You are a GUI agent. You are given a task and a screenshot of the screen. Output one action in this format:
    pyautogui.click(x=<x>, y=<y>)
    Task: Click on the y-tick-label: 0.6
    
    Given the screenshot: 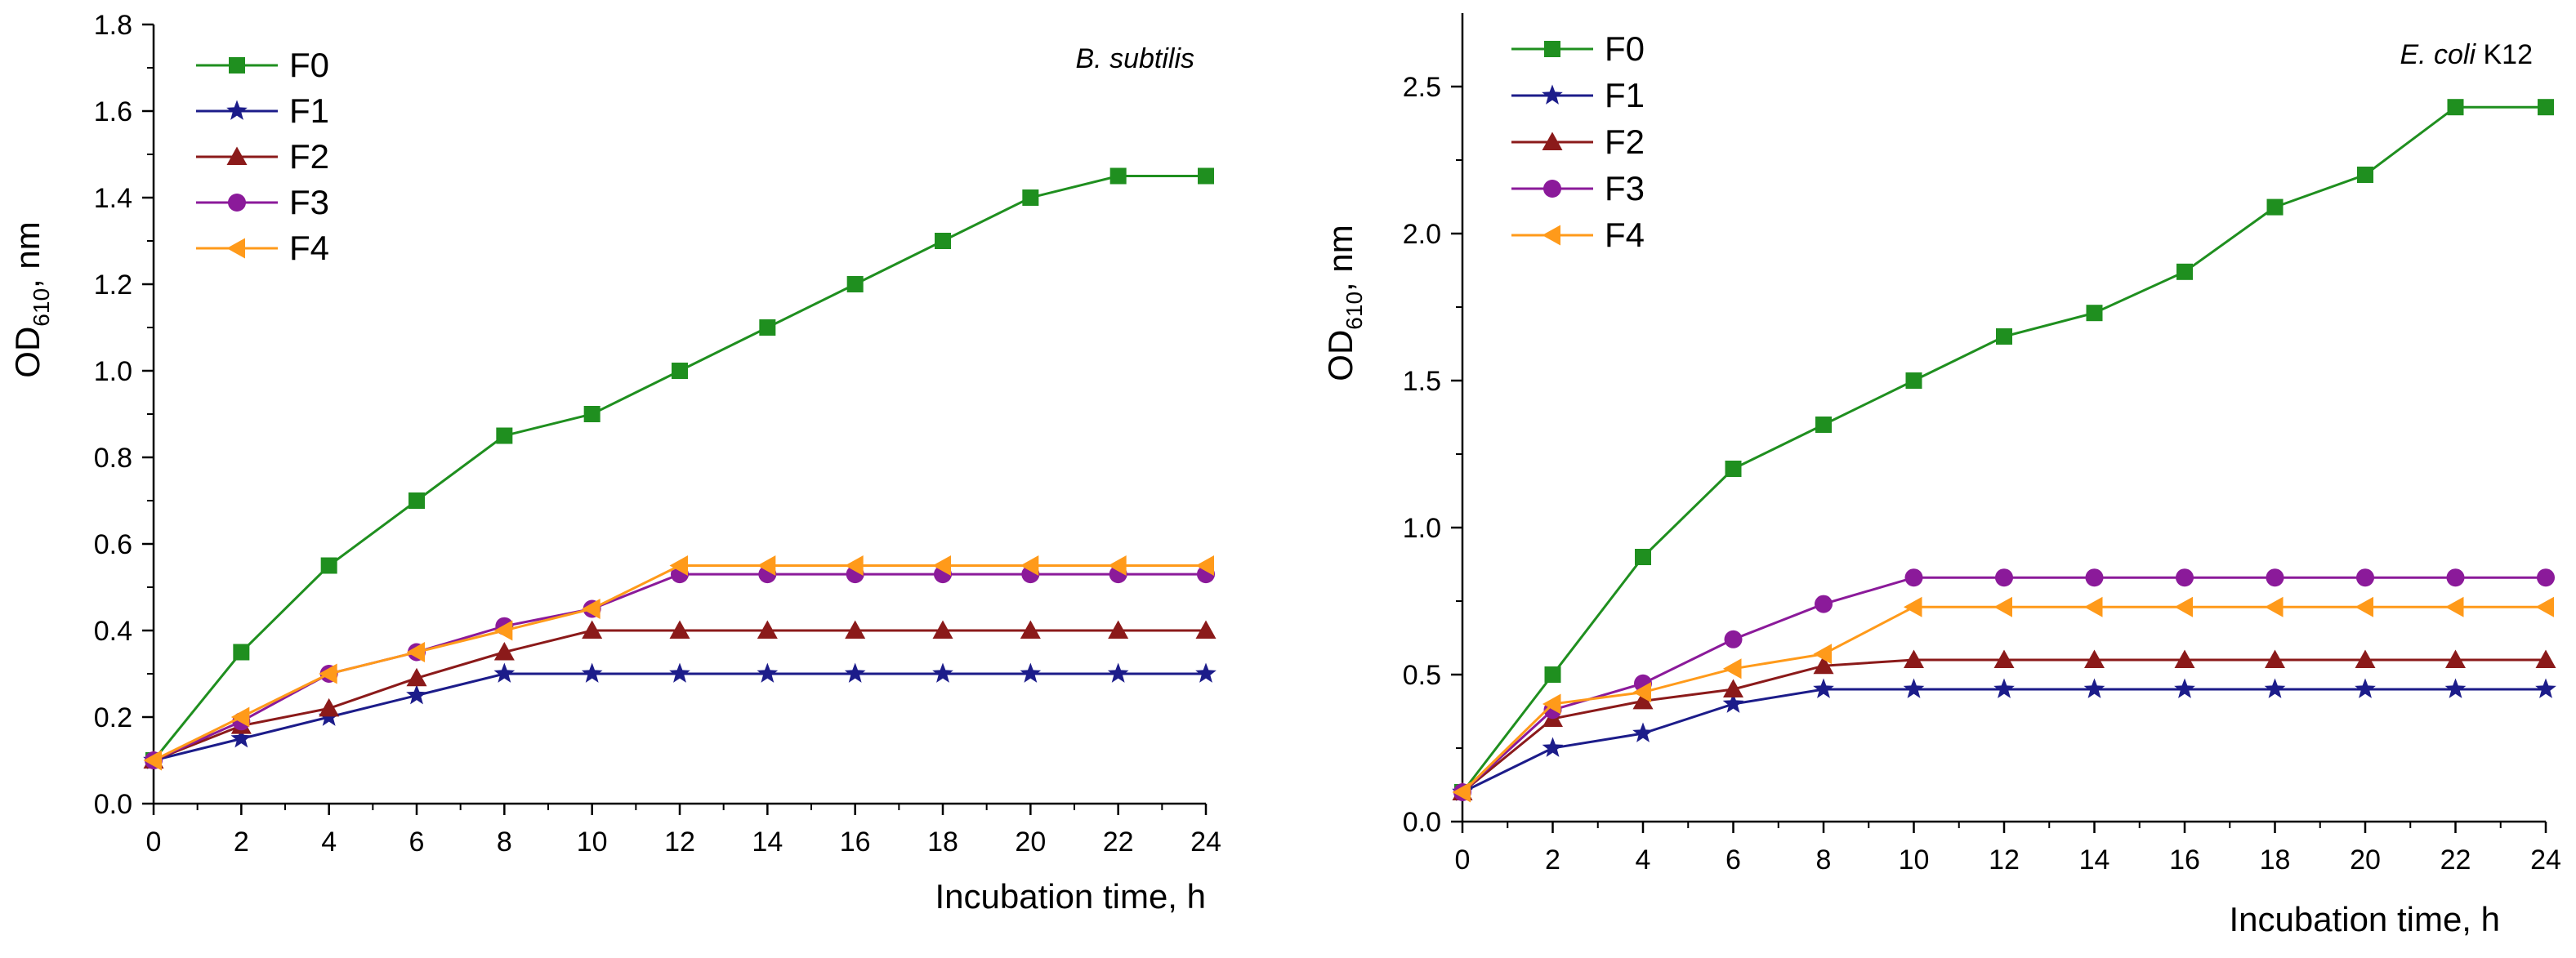 What is the action you would take?
    pyautogui.click(x=113, y=544)
    